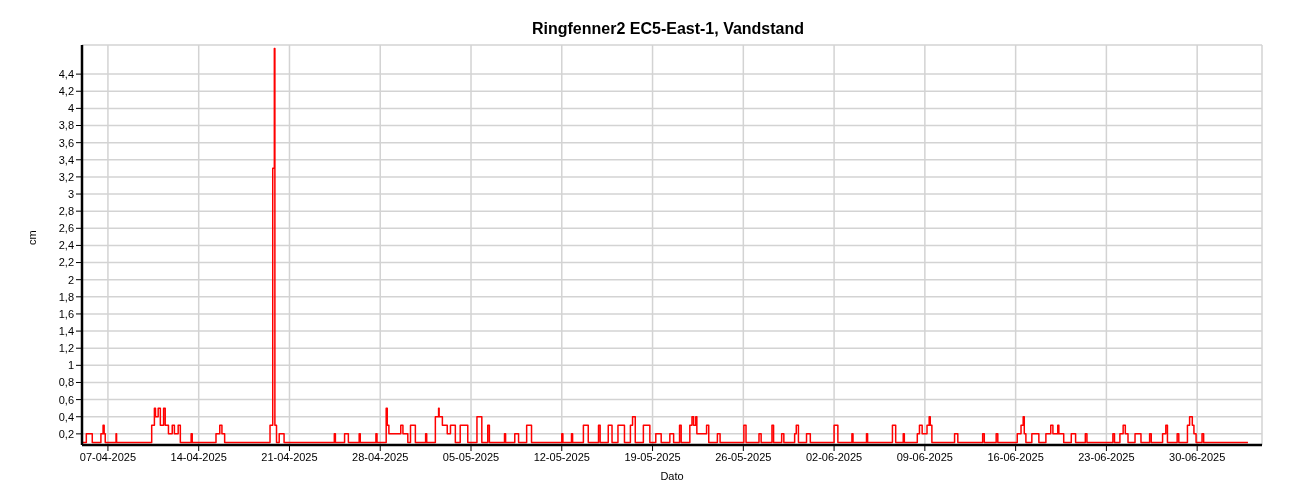 The image size is (1300, 500). Describe the element at coordinates (70, 365) in the screenshot. I see `y-tick-label: 1` at that location.